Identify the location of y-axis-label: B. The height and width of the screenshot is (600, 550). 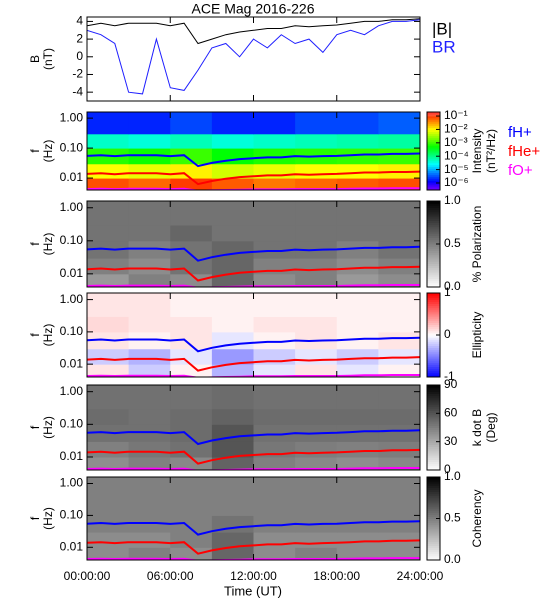
(35, 59).